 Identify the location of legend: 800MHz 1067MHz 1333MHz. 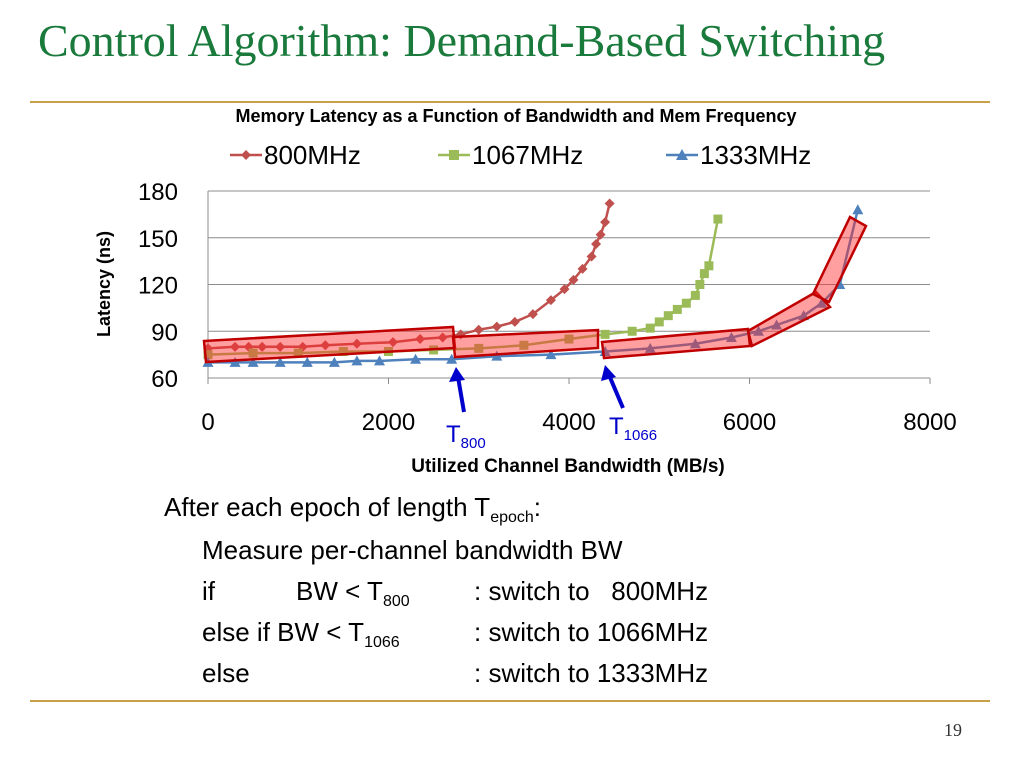
(520, 155).